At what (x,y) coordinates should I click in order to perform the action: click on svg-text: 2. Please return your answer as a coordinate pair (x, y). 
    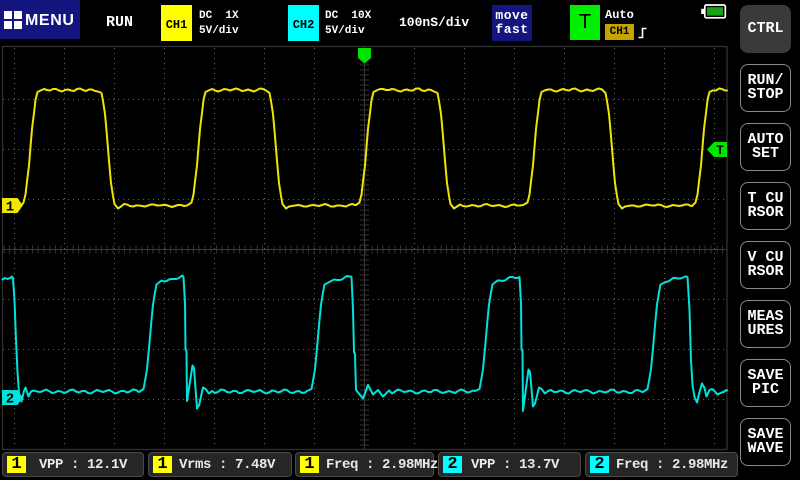
    Looking at the image, I should click on (10, 400).